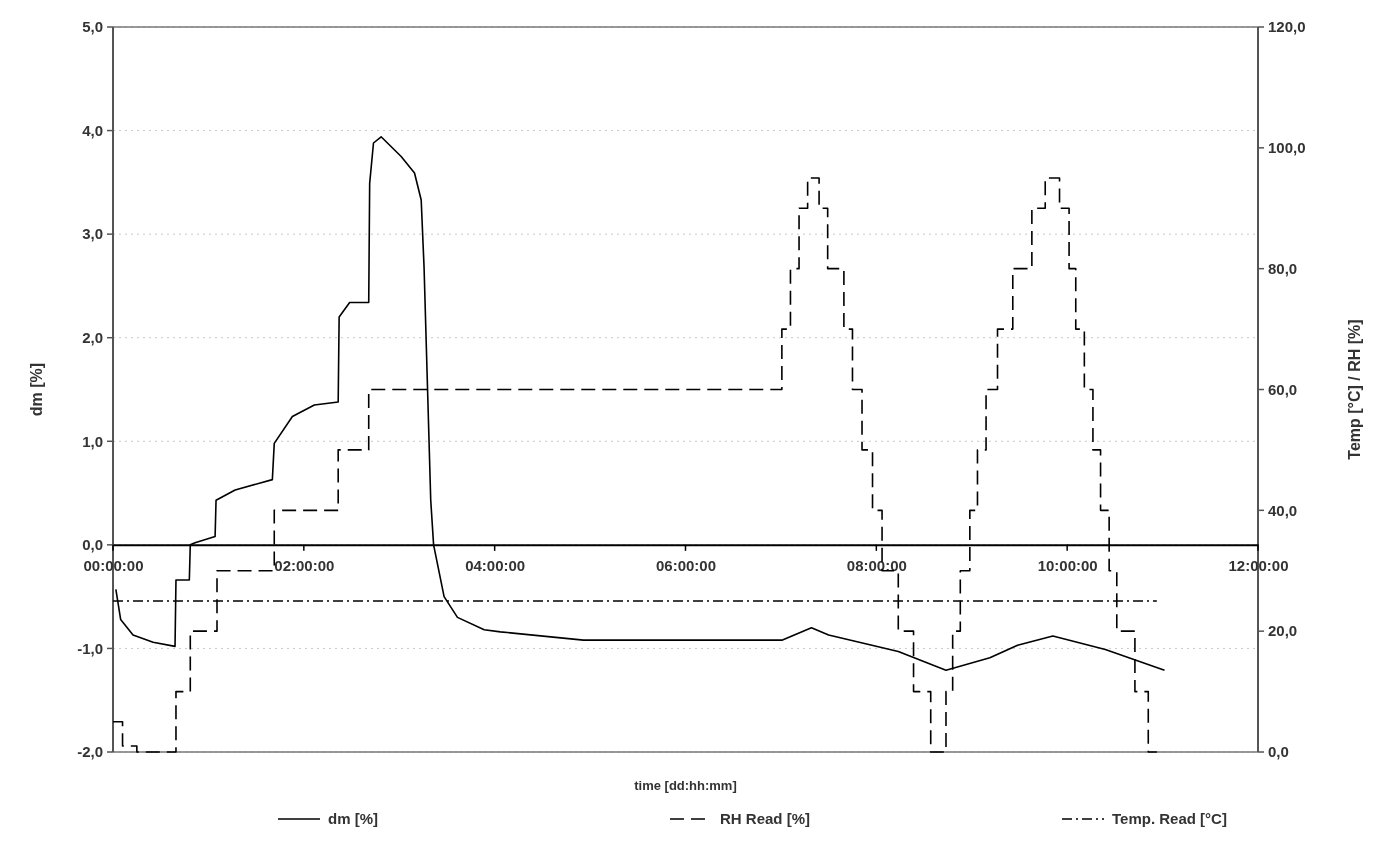  What do you see at coordinates (1283, 389) in the screenshot?
I see `y2-tick-label: 60,0` at bounding box center [1283, 389].